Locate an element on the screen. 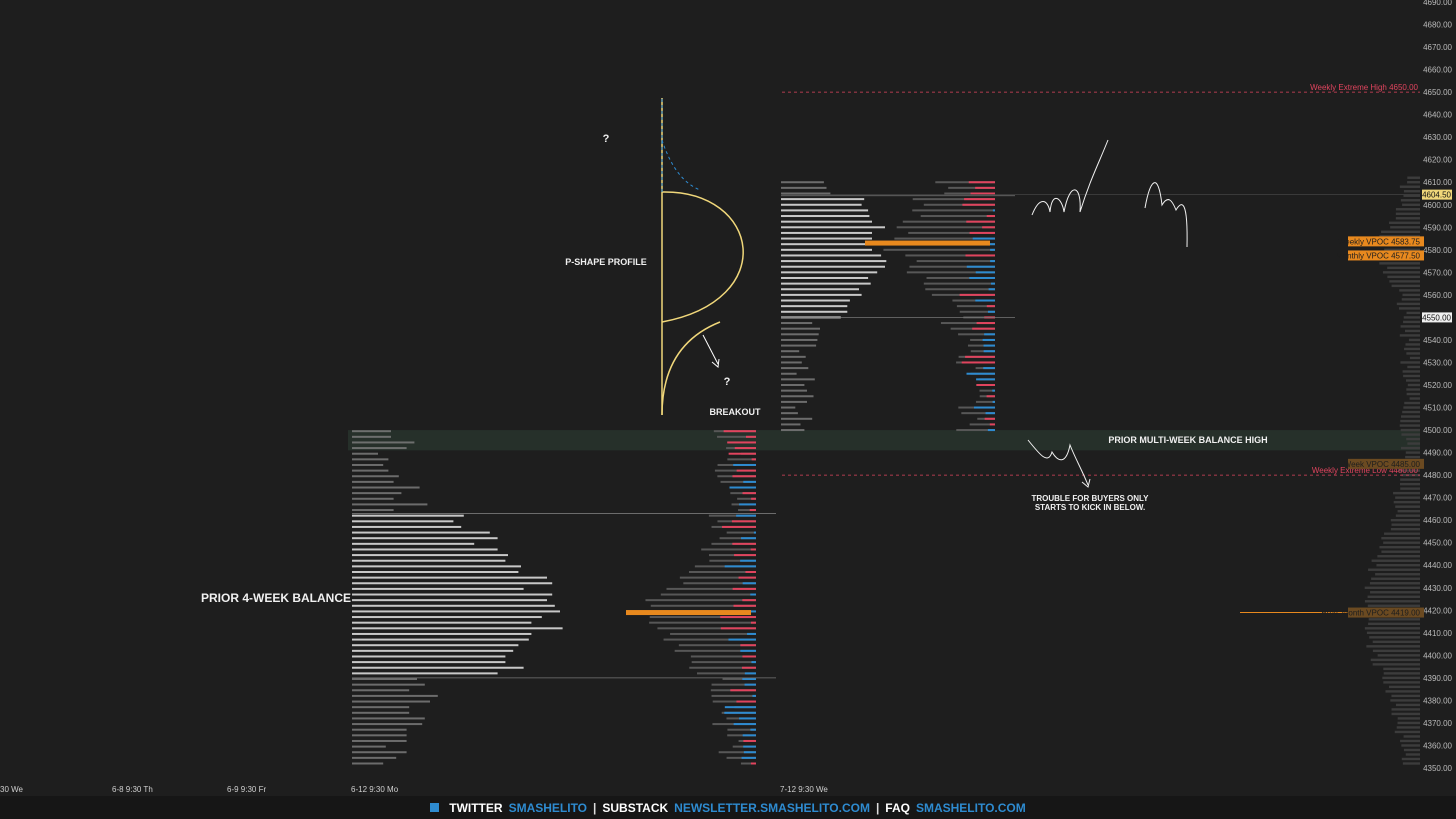  twitter-icon is located at coordinates (435, 807).